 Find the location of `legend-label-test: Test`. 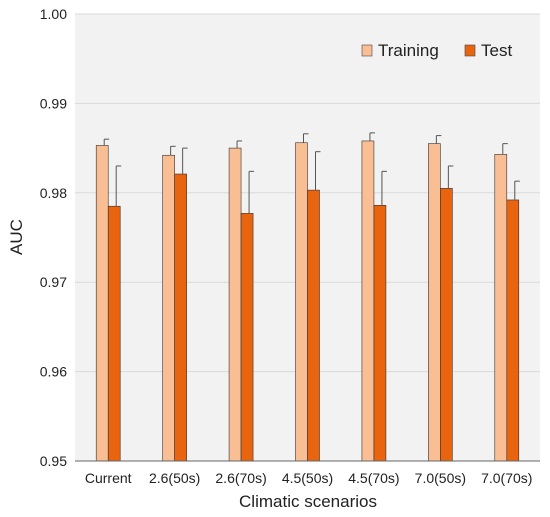

legend-label-test: Test is located at coordinates (496, 50).